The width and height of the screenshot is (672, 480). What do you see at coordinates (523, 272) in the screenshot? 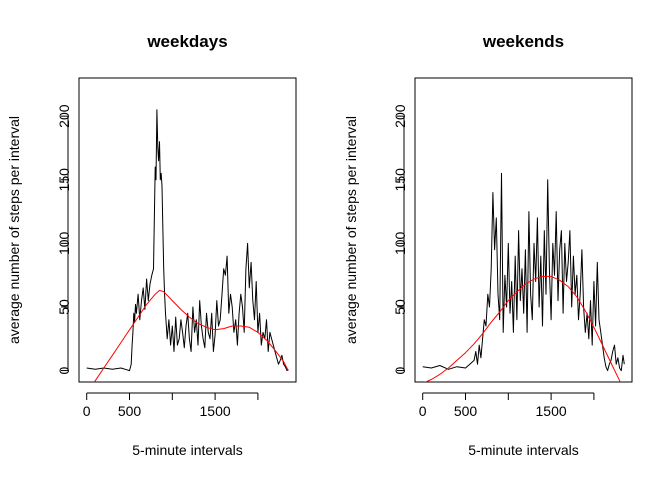
I see `steps-data-line` at bounding box center [523, 272].